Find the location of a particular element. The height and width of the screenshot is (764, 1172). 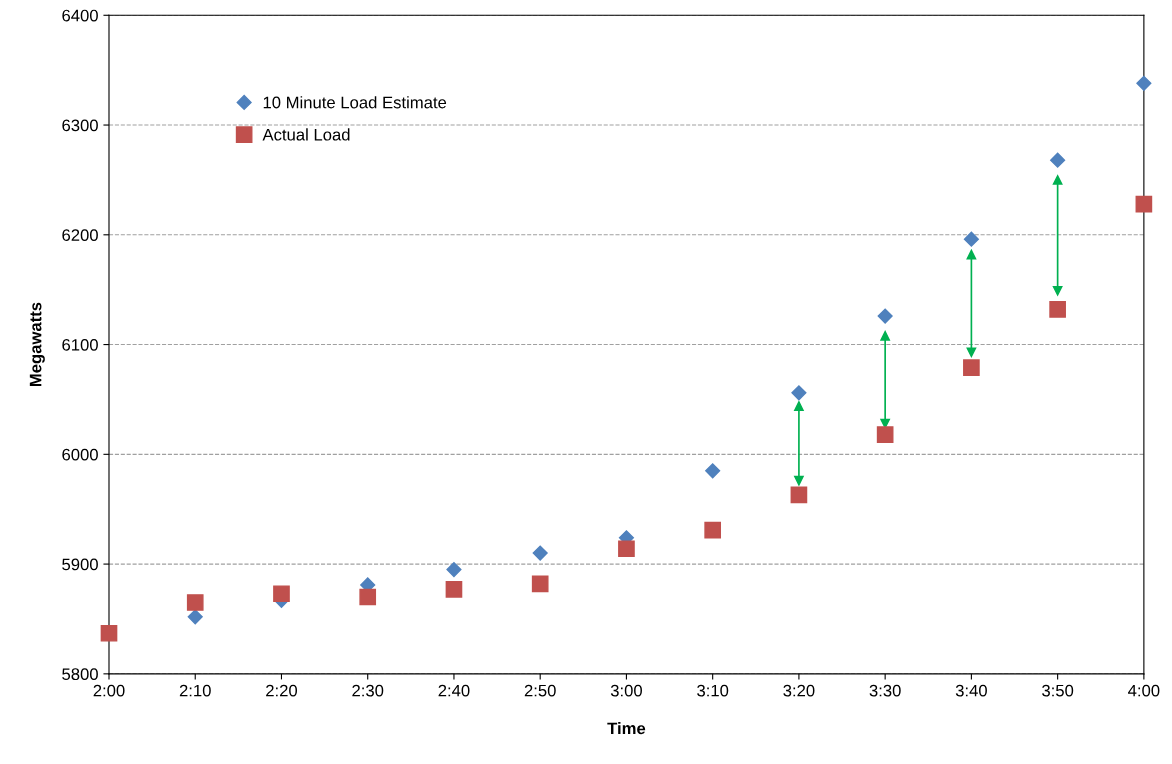

x-tick-label: 2:40 is located at coordinates (454, 690).